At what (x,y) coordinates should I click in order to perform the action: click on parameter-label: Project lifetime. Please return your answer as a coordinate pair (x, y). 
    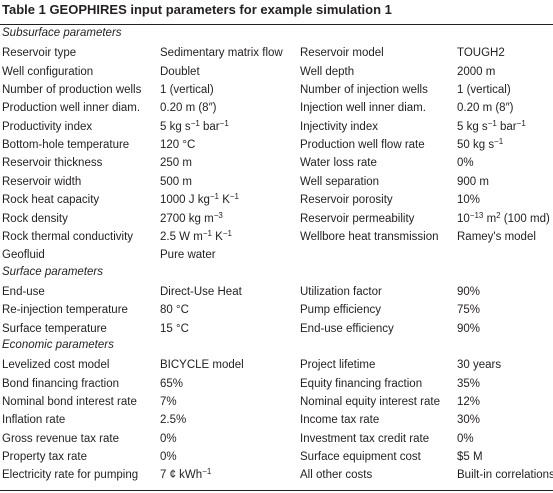
    Looking at the image, I should click on (338, 365).